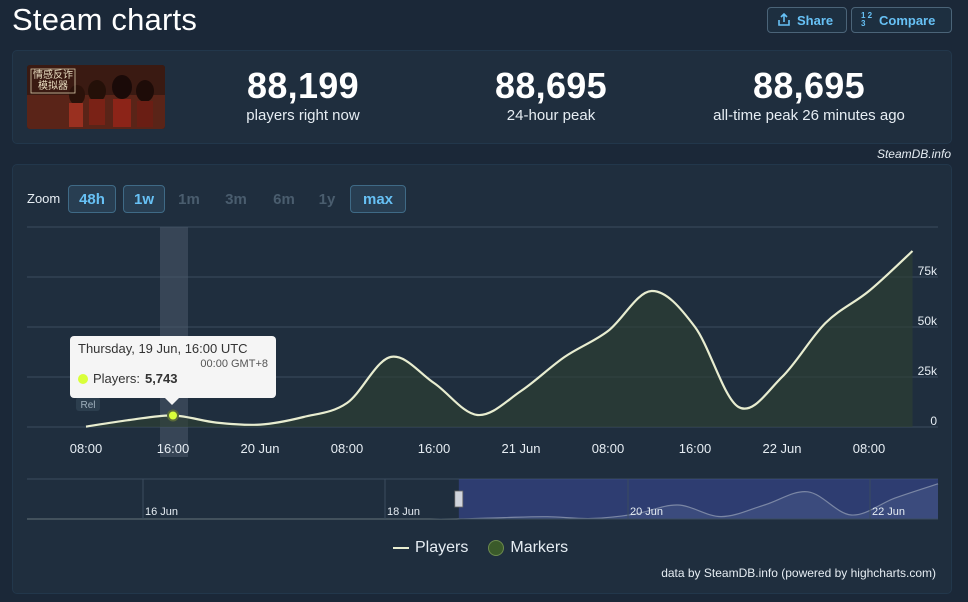  I want to click on compare-label: Compare, so click(907, 20).